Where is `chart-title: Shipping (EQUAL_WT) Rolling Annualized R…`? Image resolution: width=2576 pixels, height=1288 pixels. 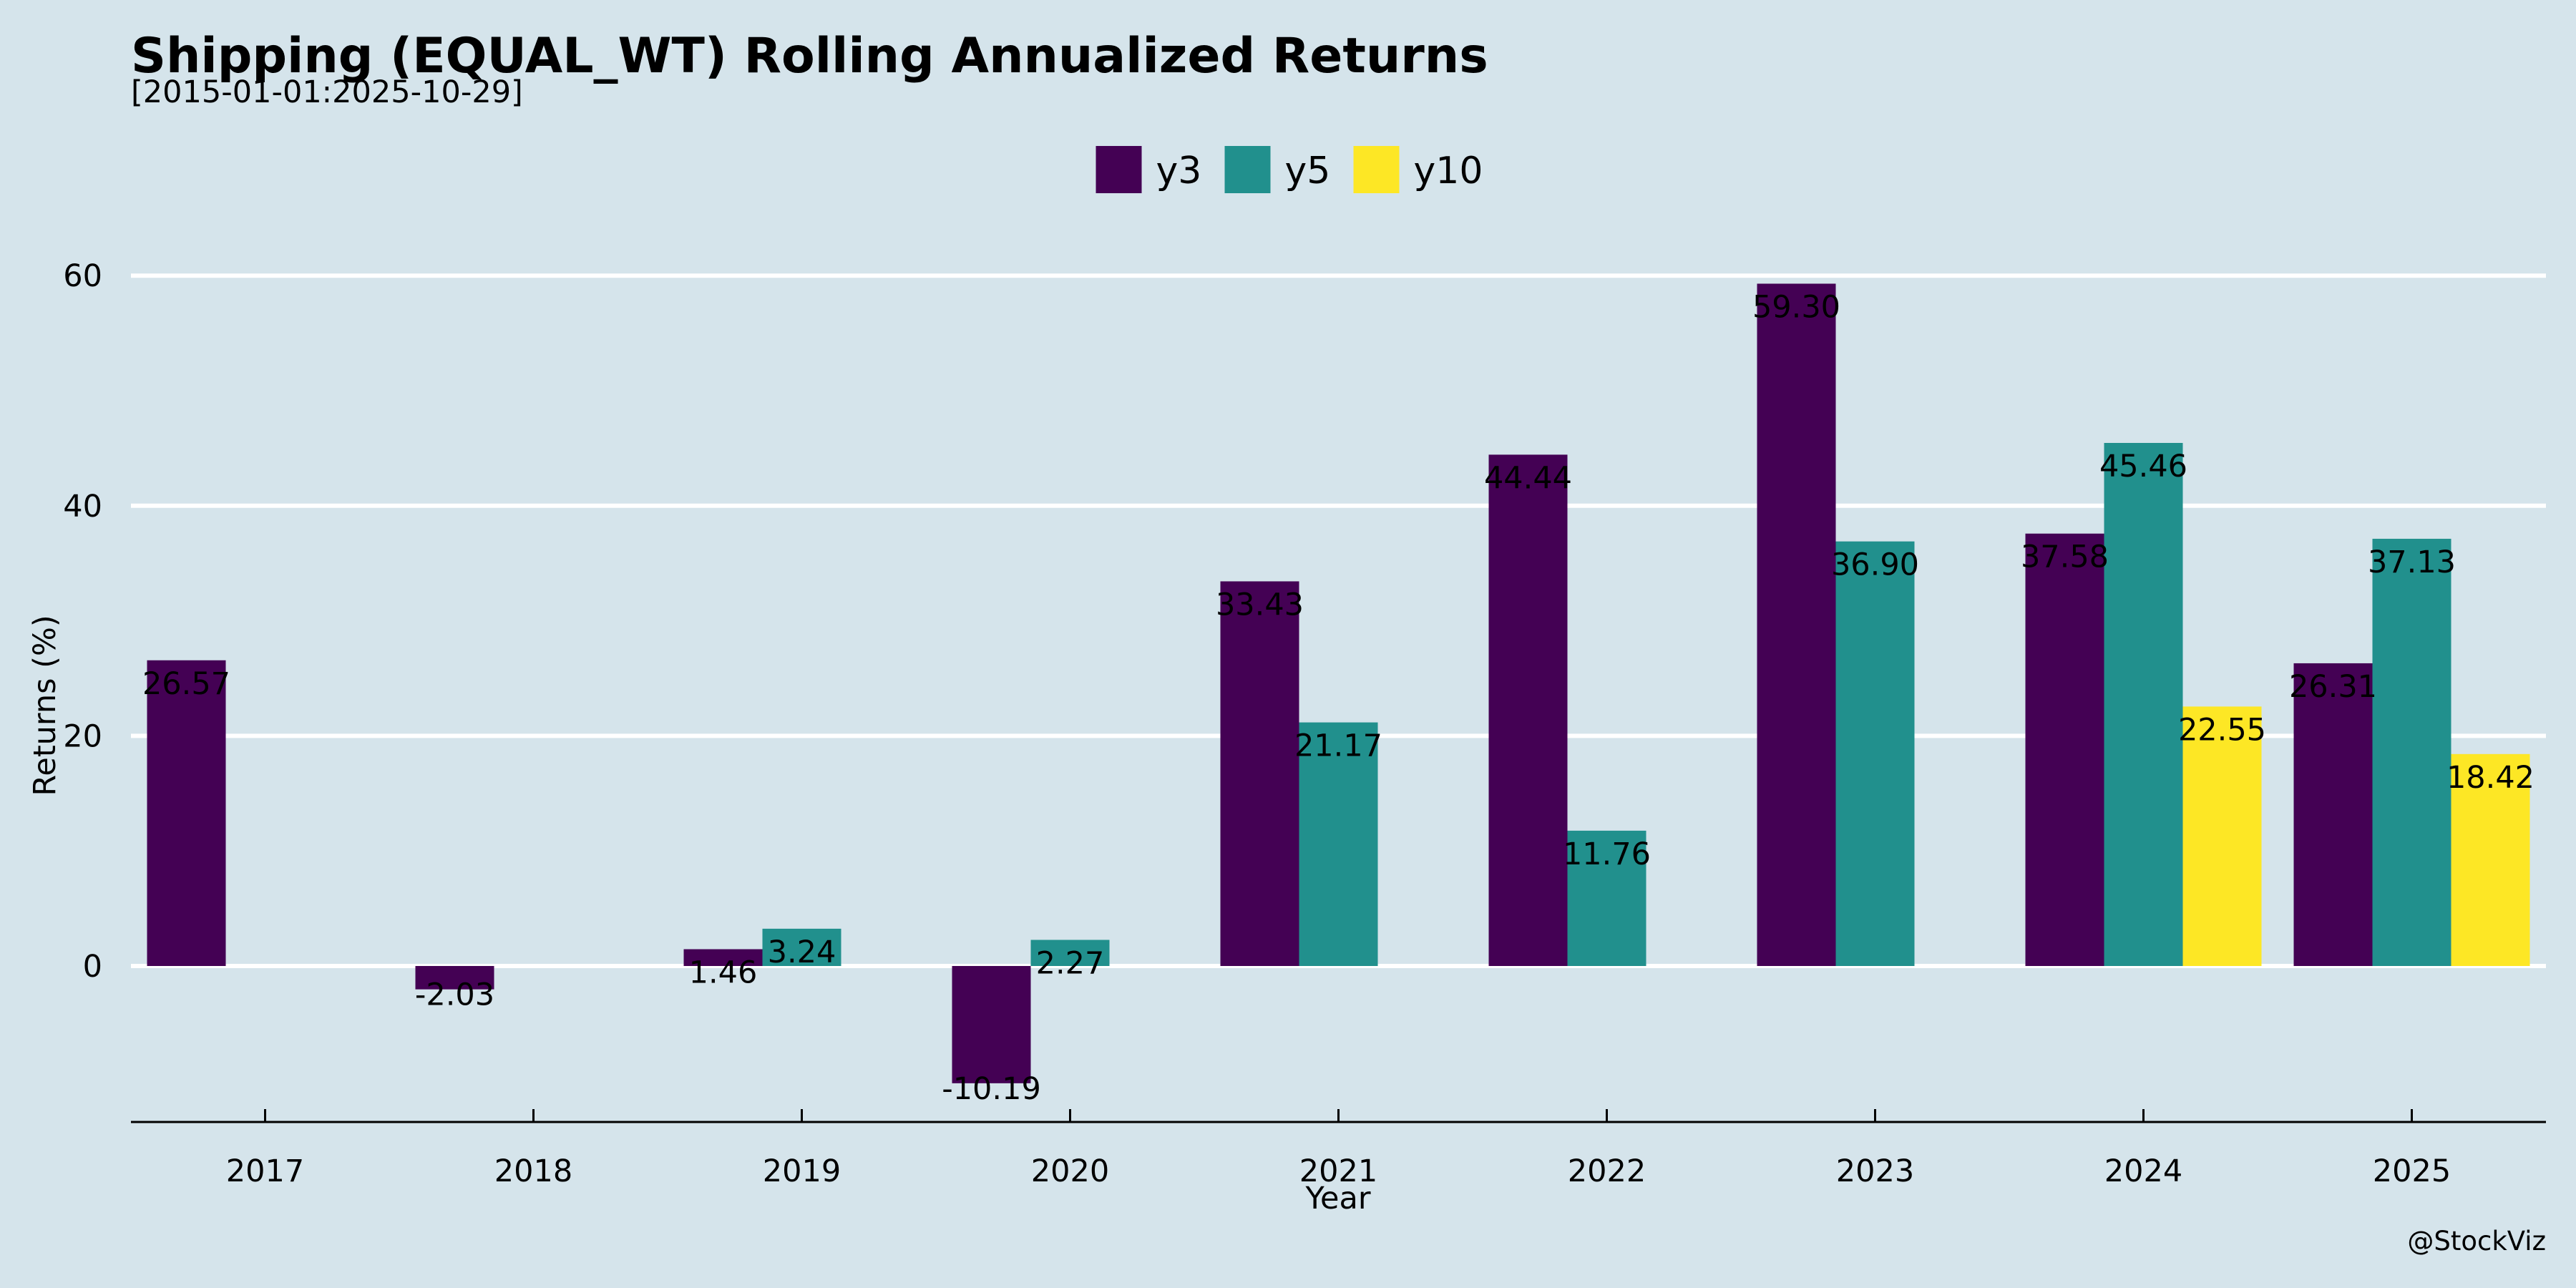
chart-title: Shipping (EQUAL_WT) Rolling Annualized R… is located at coordinates (809, 56).